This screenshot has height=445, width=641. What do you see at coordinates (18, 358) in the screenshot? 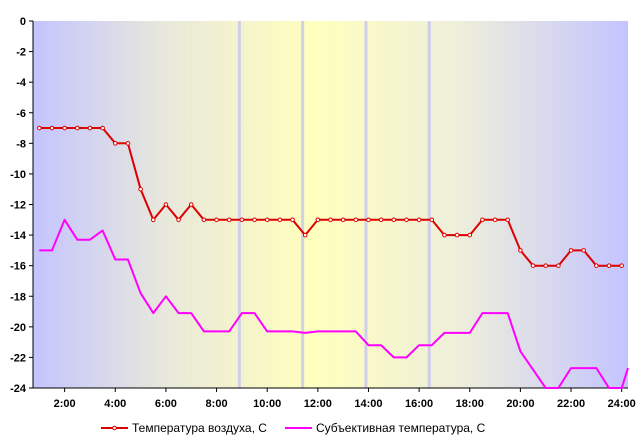
I see `y-tick-label-11: -22` at bounding box center [18, 358].